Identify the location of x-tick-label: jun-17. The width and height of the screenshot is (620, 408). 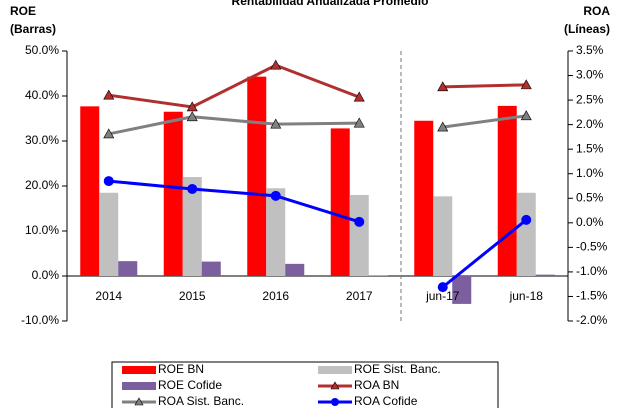
(442, 296).